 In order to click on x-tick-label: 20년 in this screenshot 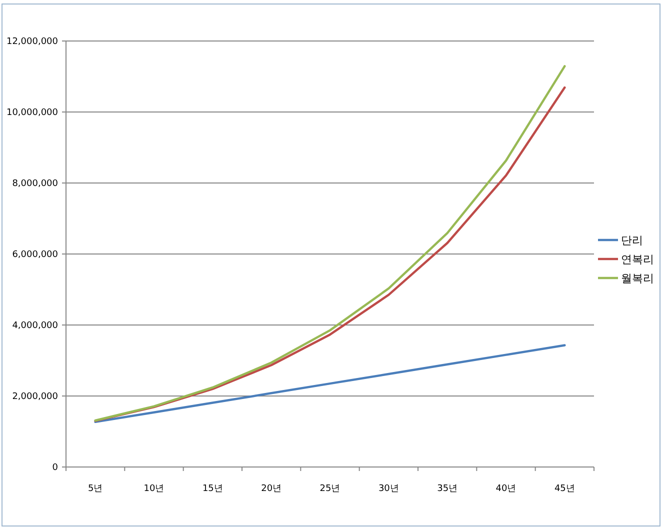, I will do `click(271, 489)`.